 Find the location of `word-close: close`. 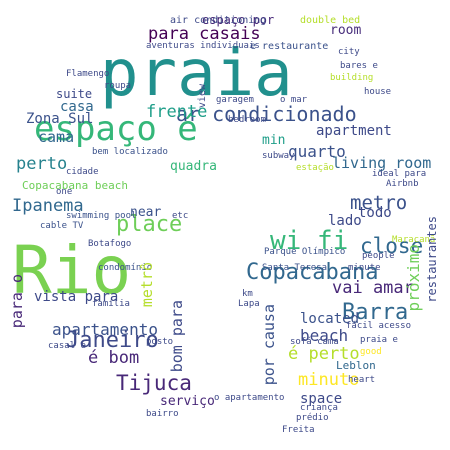

word-close: close is located at coordinates (392, 246).